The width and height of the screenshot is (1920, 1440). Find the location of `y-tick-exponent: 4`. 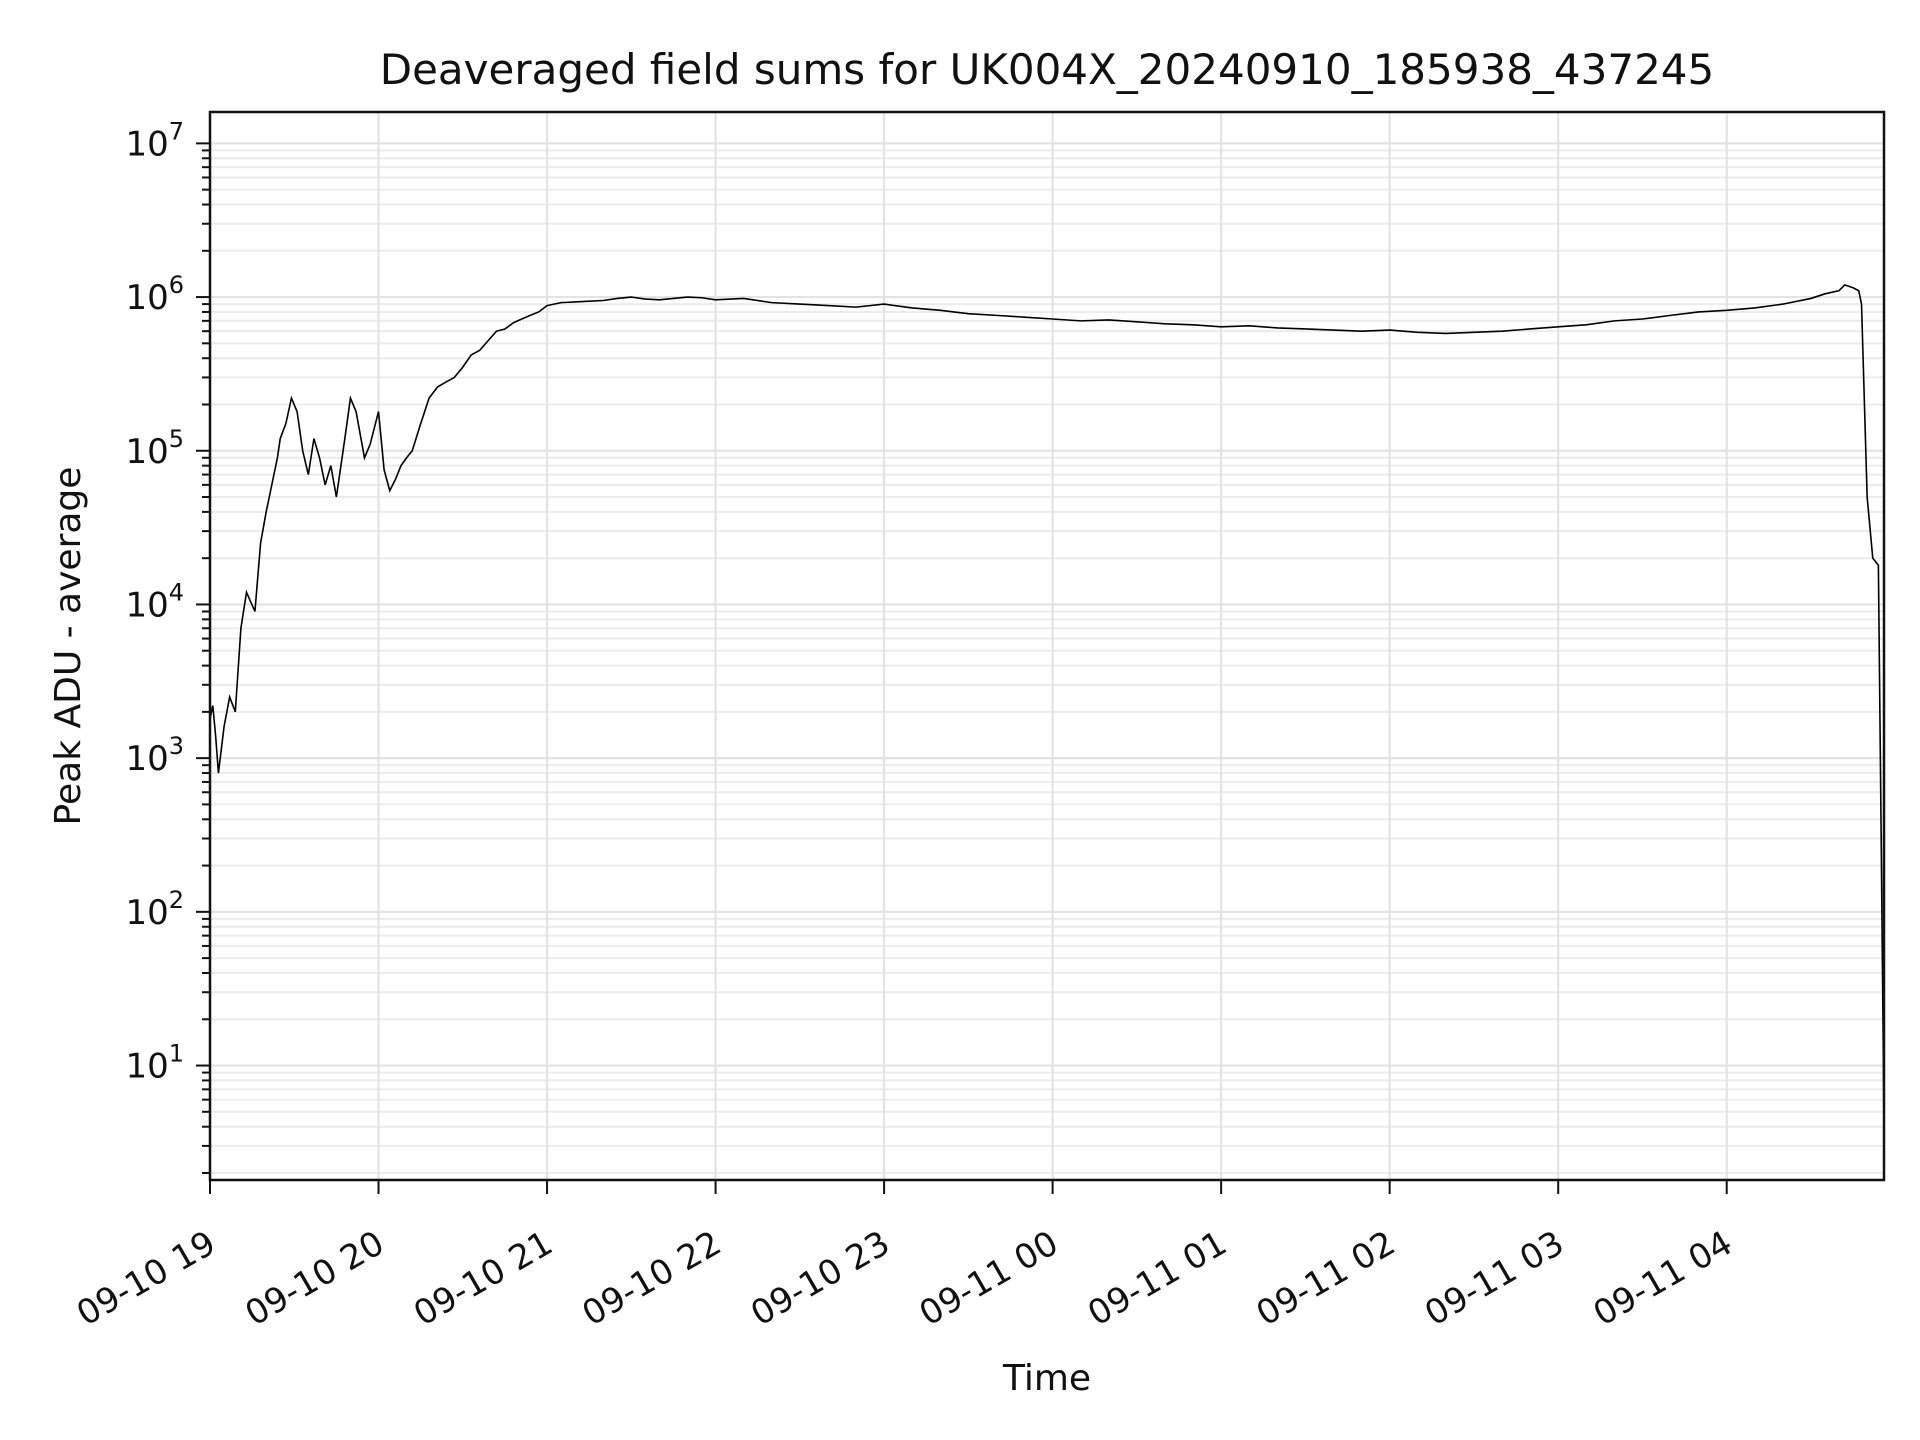

y-tick-exponent: 4 is located at coordinates (176, 592).